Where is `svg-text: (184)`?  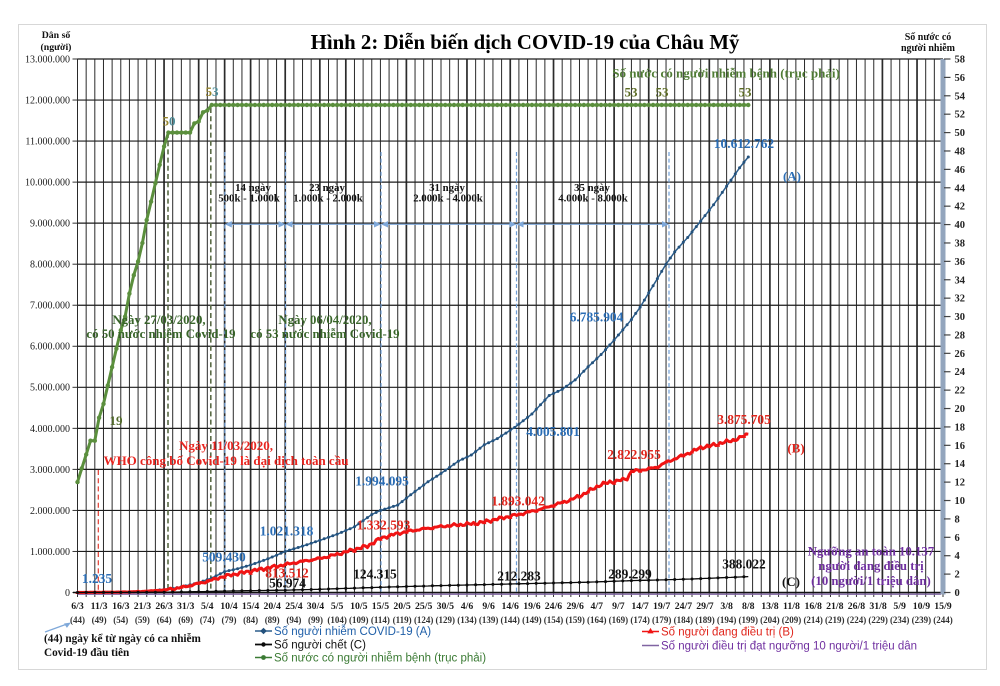
svg-text: (184) is located at coordinates (684, 620).